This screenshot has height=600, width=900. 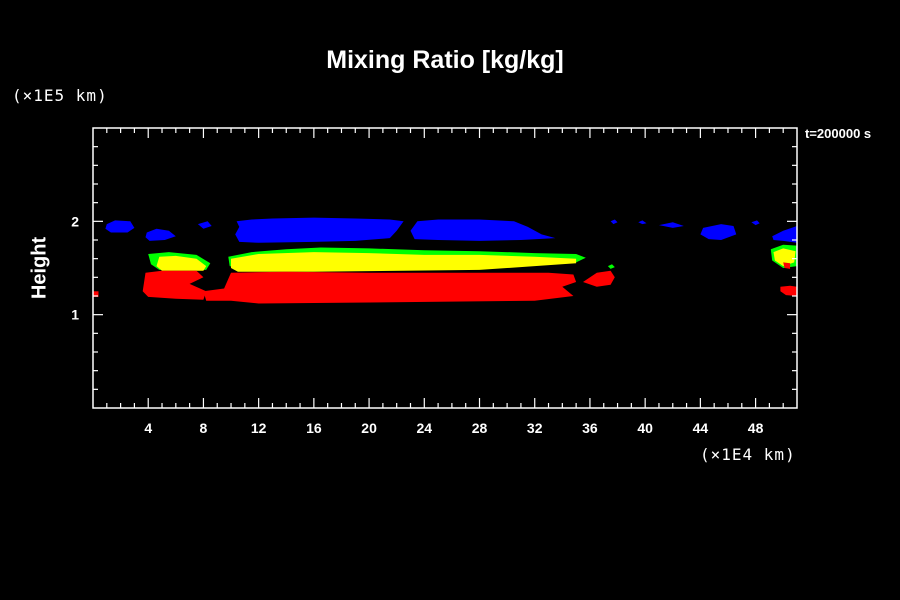 I want to click on y-axis-unit-label: (×1E5 km), so click(x=60, y=95).